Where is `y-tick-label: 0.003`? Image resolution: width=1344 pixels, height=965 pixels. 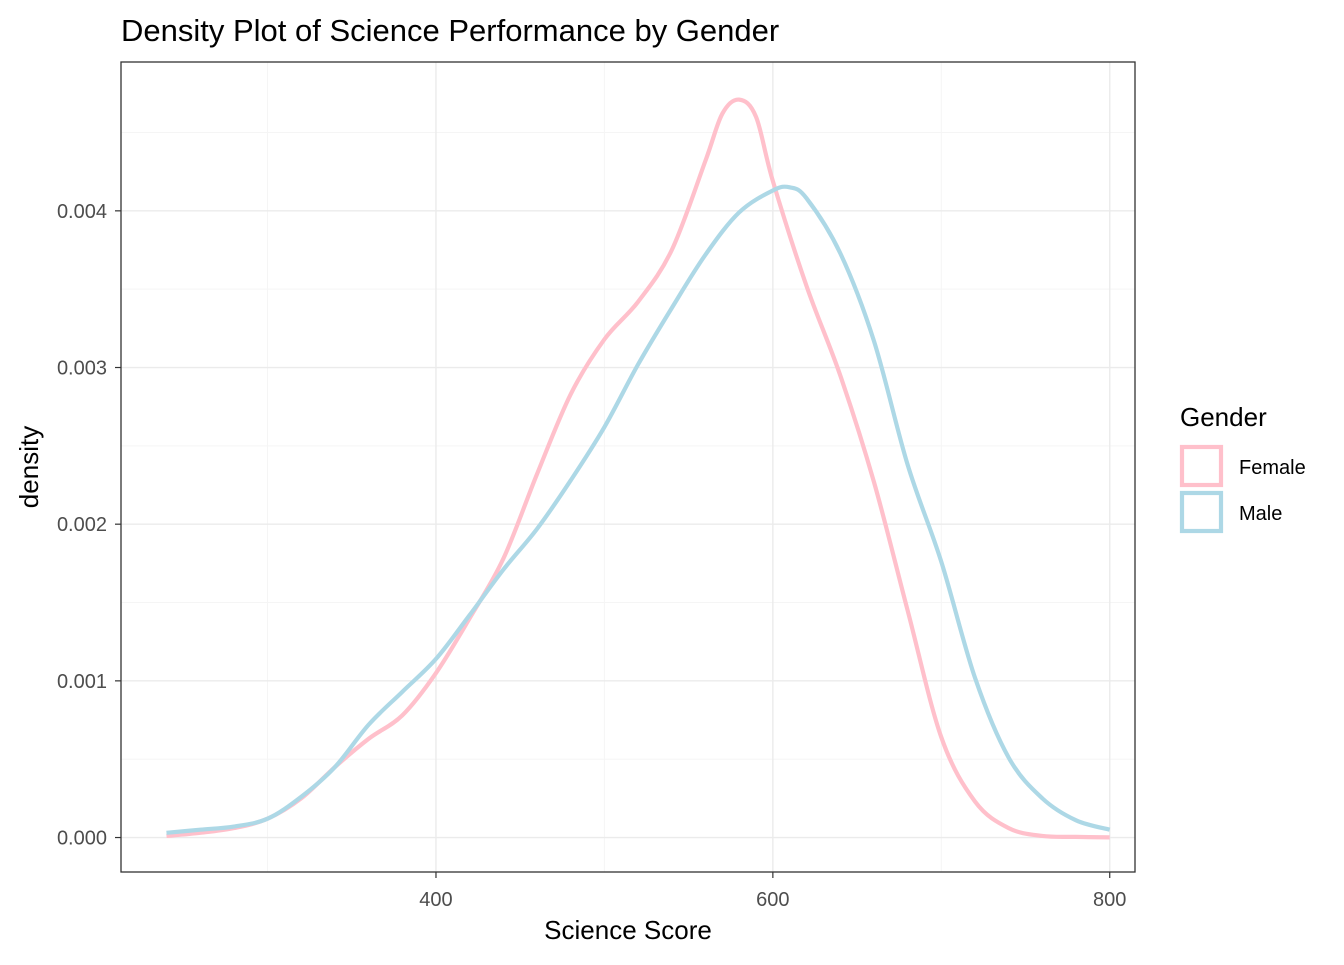
y-tick-label: 0.003 is located at coordinates (82, 369).